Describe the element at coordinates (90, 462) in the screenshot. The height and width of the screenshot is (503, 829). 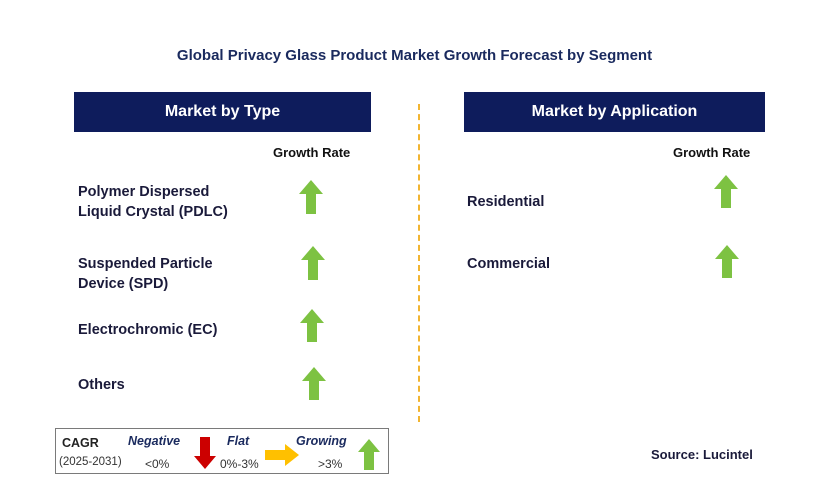
I see `legend-period: (2025-2031)` at that location.